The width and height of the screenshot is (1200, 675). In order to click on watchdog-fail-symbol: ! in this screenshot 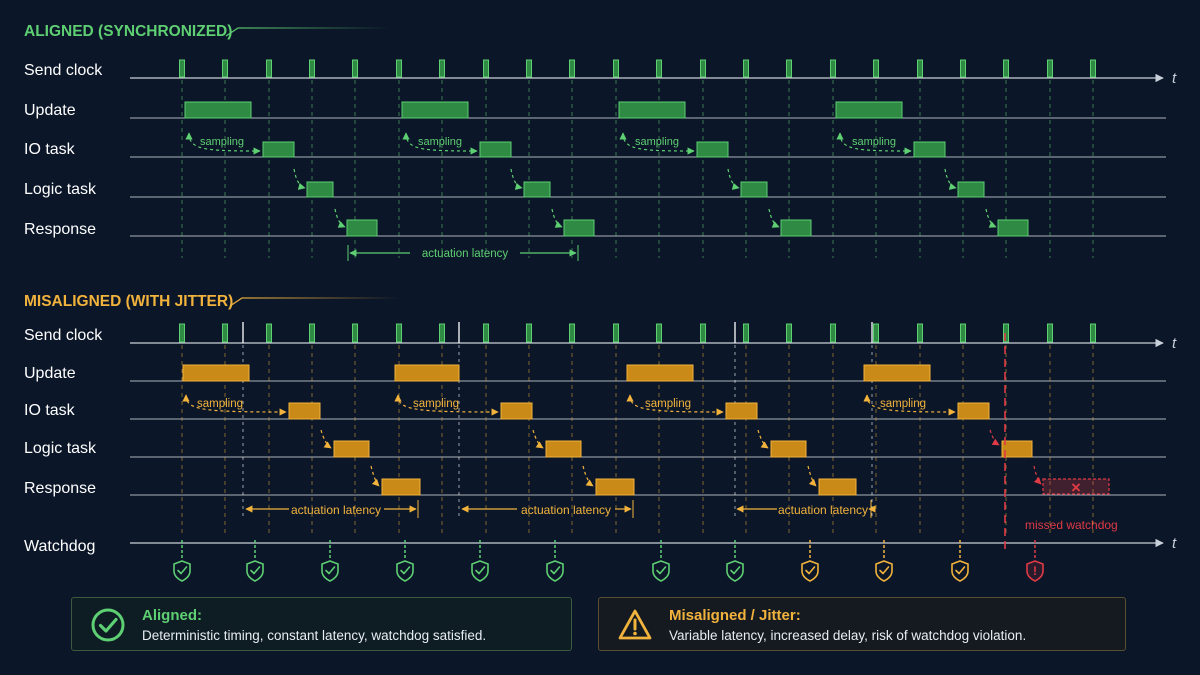, I will do `click(1035, 571)`.